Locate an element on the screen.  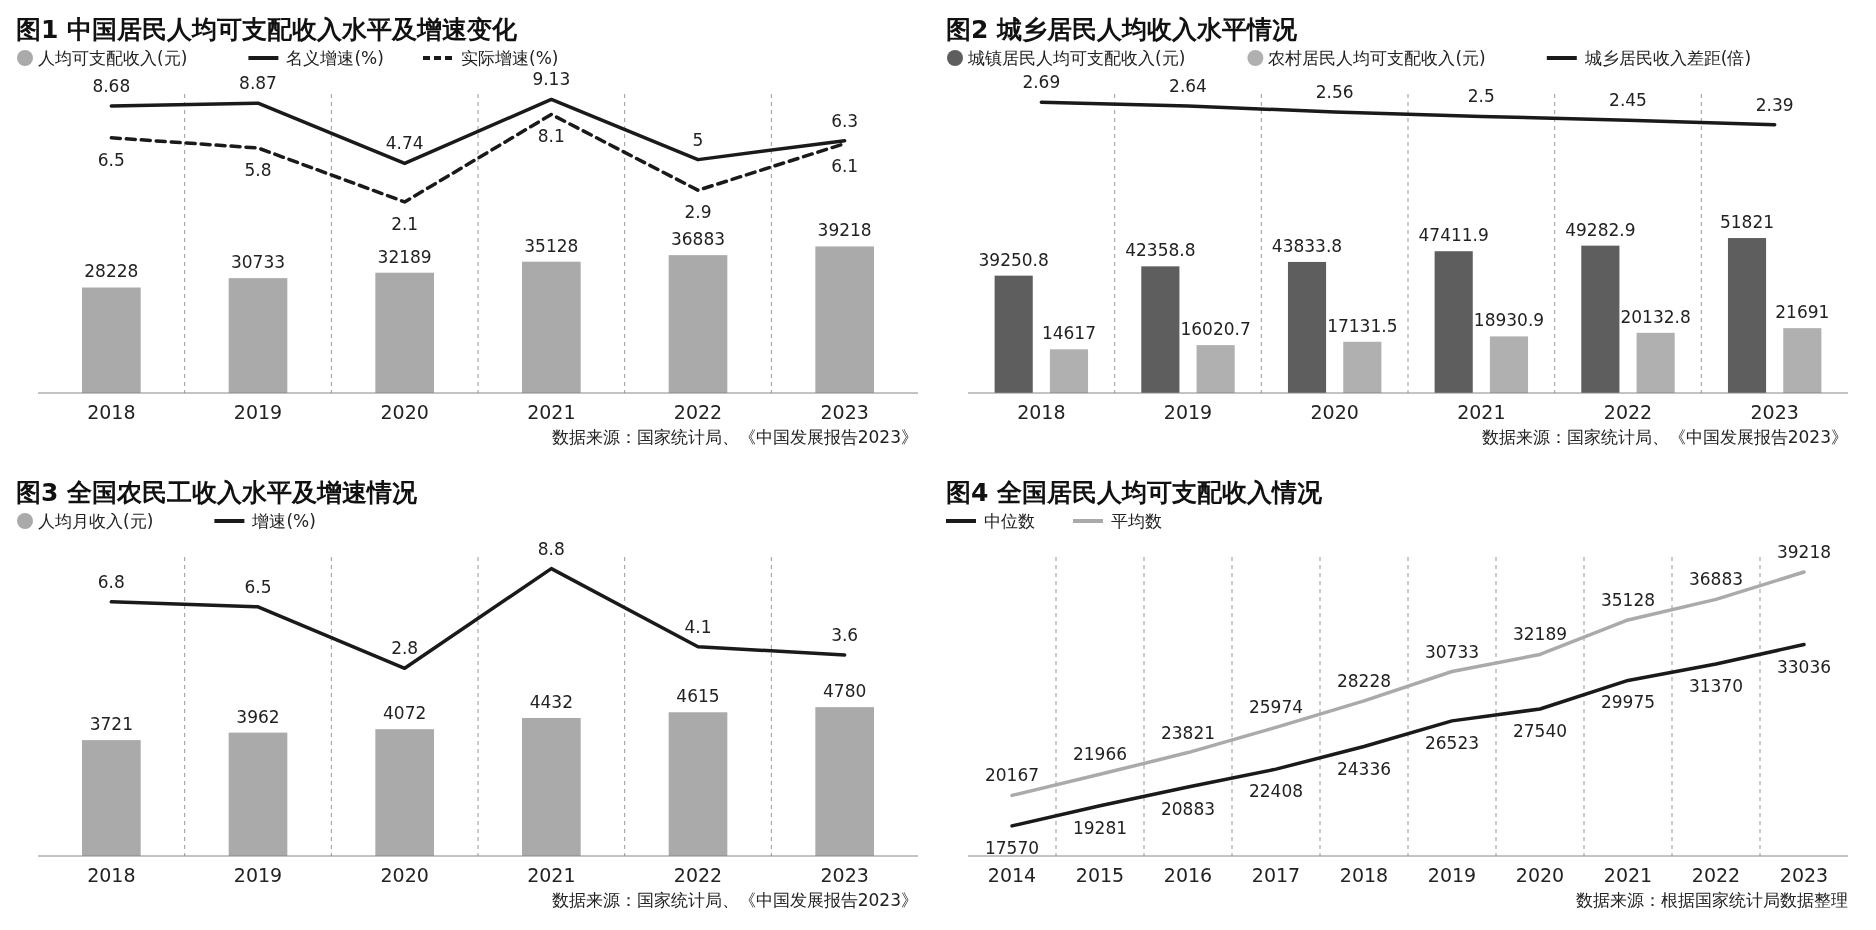
data-label: 28228 is located at coordinates (1364, 680).